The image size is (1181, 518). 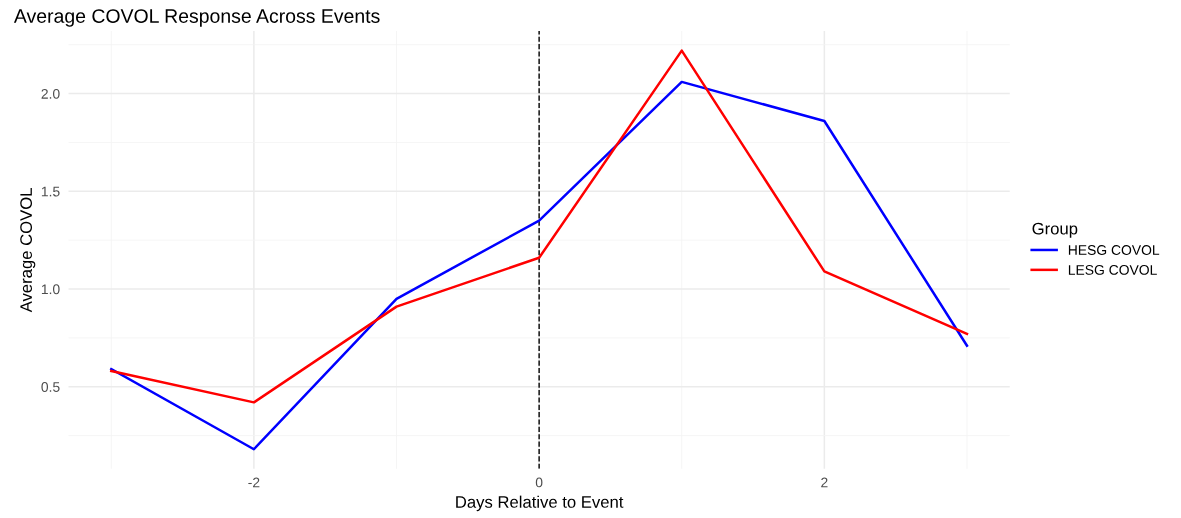 What do you see at coordinates (1114, 250) in the screenshot?
I see `legend-label: HESG COVOL` at bounding box center [1114, 250].